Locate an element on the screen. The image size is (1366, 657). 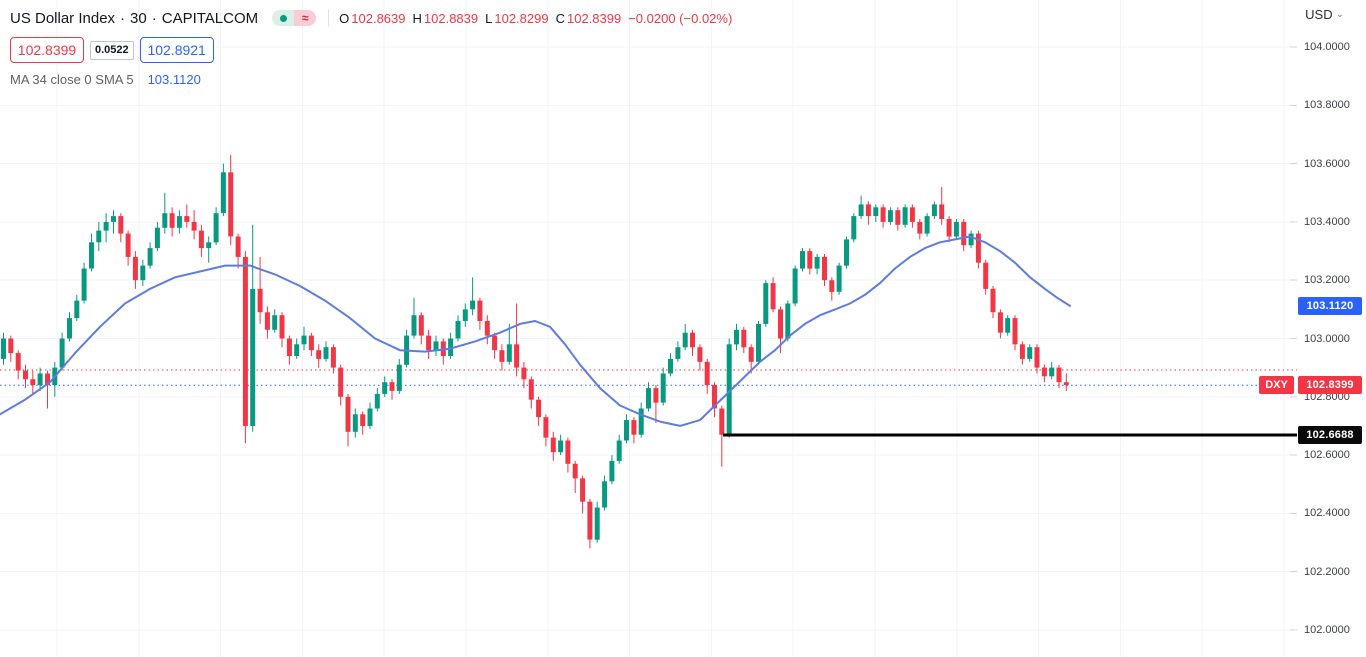
symbol-name: US Dollar Index is located at coordinates (63, 18).